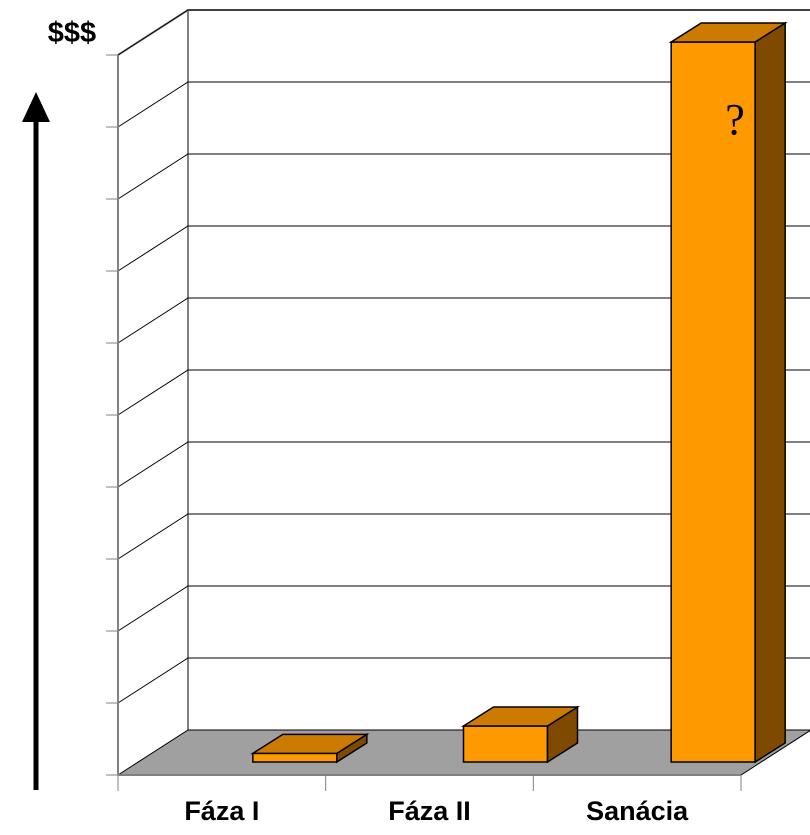 The image size is (810, 835). I want to click on bar-annotation: ?, so click(735, 119).